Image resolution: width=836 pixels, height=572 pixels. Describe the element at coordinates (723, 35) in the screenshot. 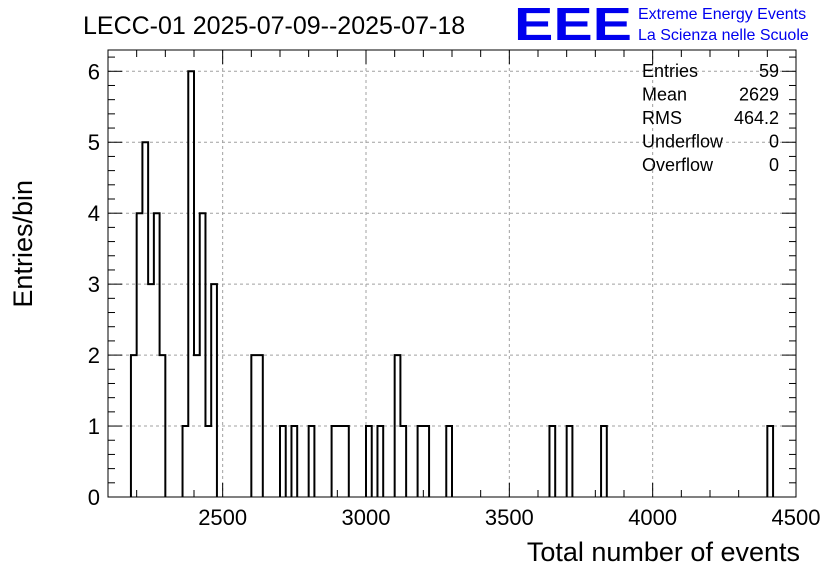

I see `eee-logo-line2: La Scienza nelle Scuole` at that location.